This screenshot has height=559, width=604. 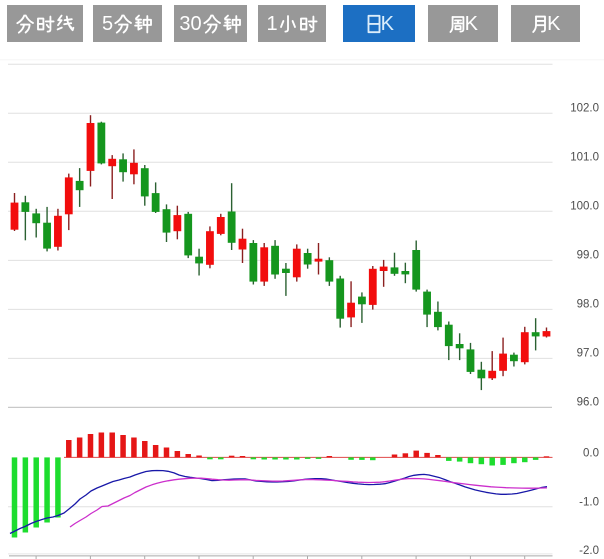 I want to click on svg-text: -1.0, so click(x=589, y=502).